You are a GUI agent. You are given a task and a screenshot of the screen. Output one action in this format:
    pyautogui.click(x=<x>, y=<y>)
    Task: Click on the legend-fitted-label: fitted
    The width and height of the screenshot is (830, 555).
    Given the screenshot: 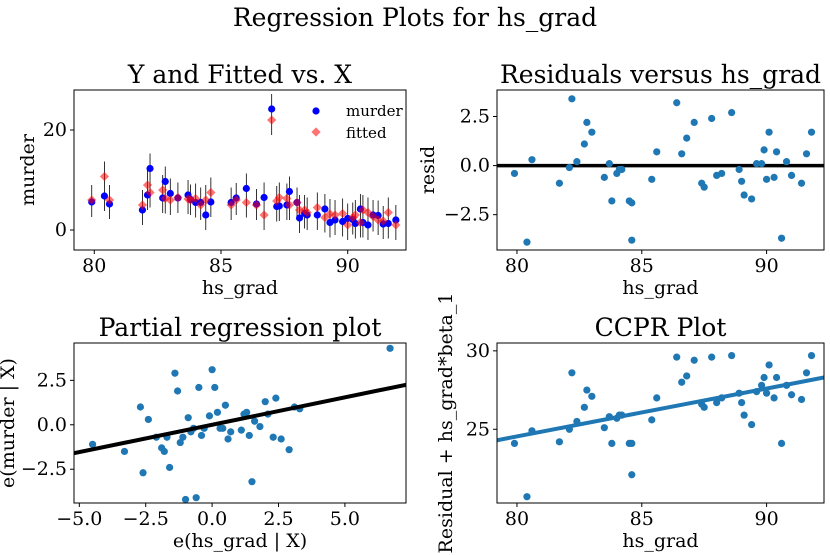 What is the action you would take?
    pyautogui.click(x=366, y=133)
    